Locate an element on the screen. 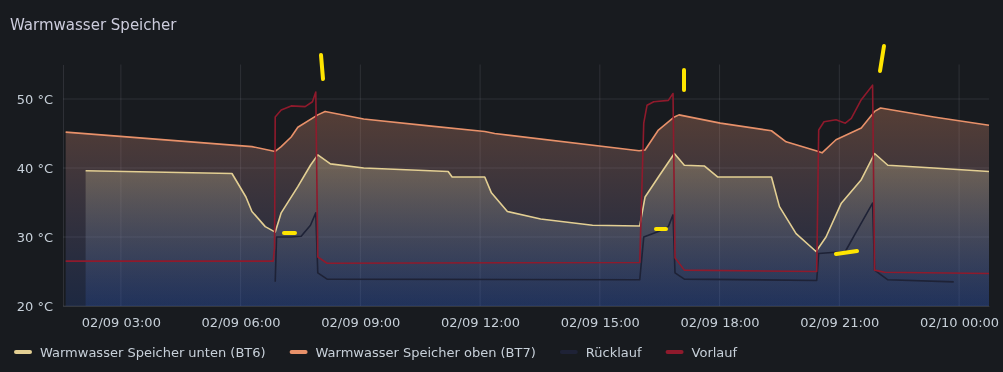 The width and height of the screenshot is (1003, 372). x-tick-label: 02/10 00:00 is located at coordinates (960, 323).